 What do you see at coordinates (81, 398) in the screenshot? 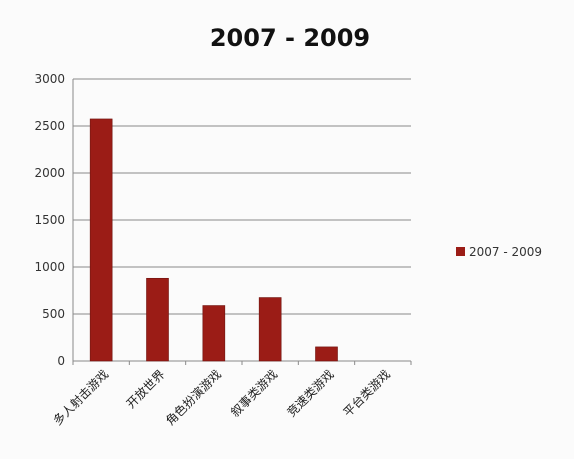
I see `x-tick-label: 多人射击游戏` at bounding box center [81, 398].